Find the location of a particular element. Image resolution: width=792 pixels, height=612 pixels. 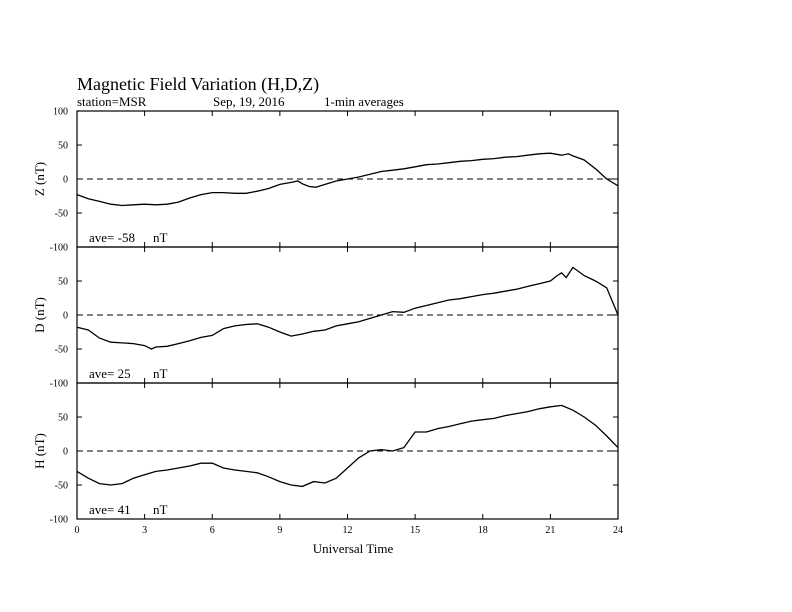

x-axis-title: Universal Time is located at coordinates (353, 548).